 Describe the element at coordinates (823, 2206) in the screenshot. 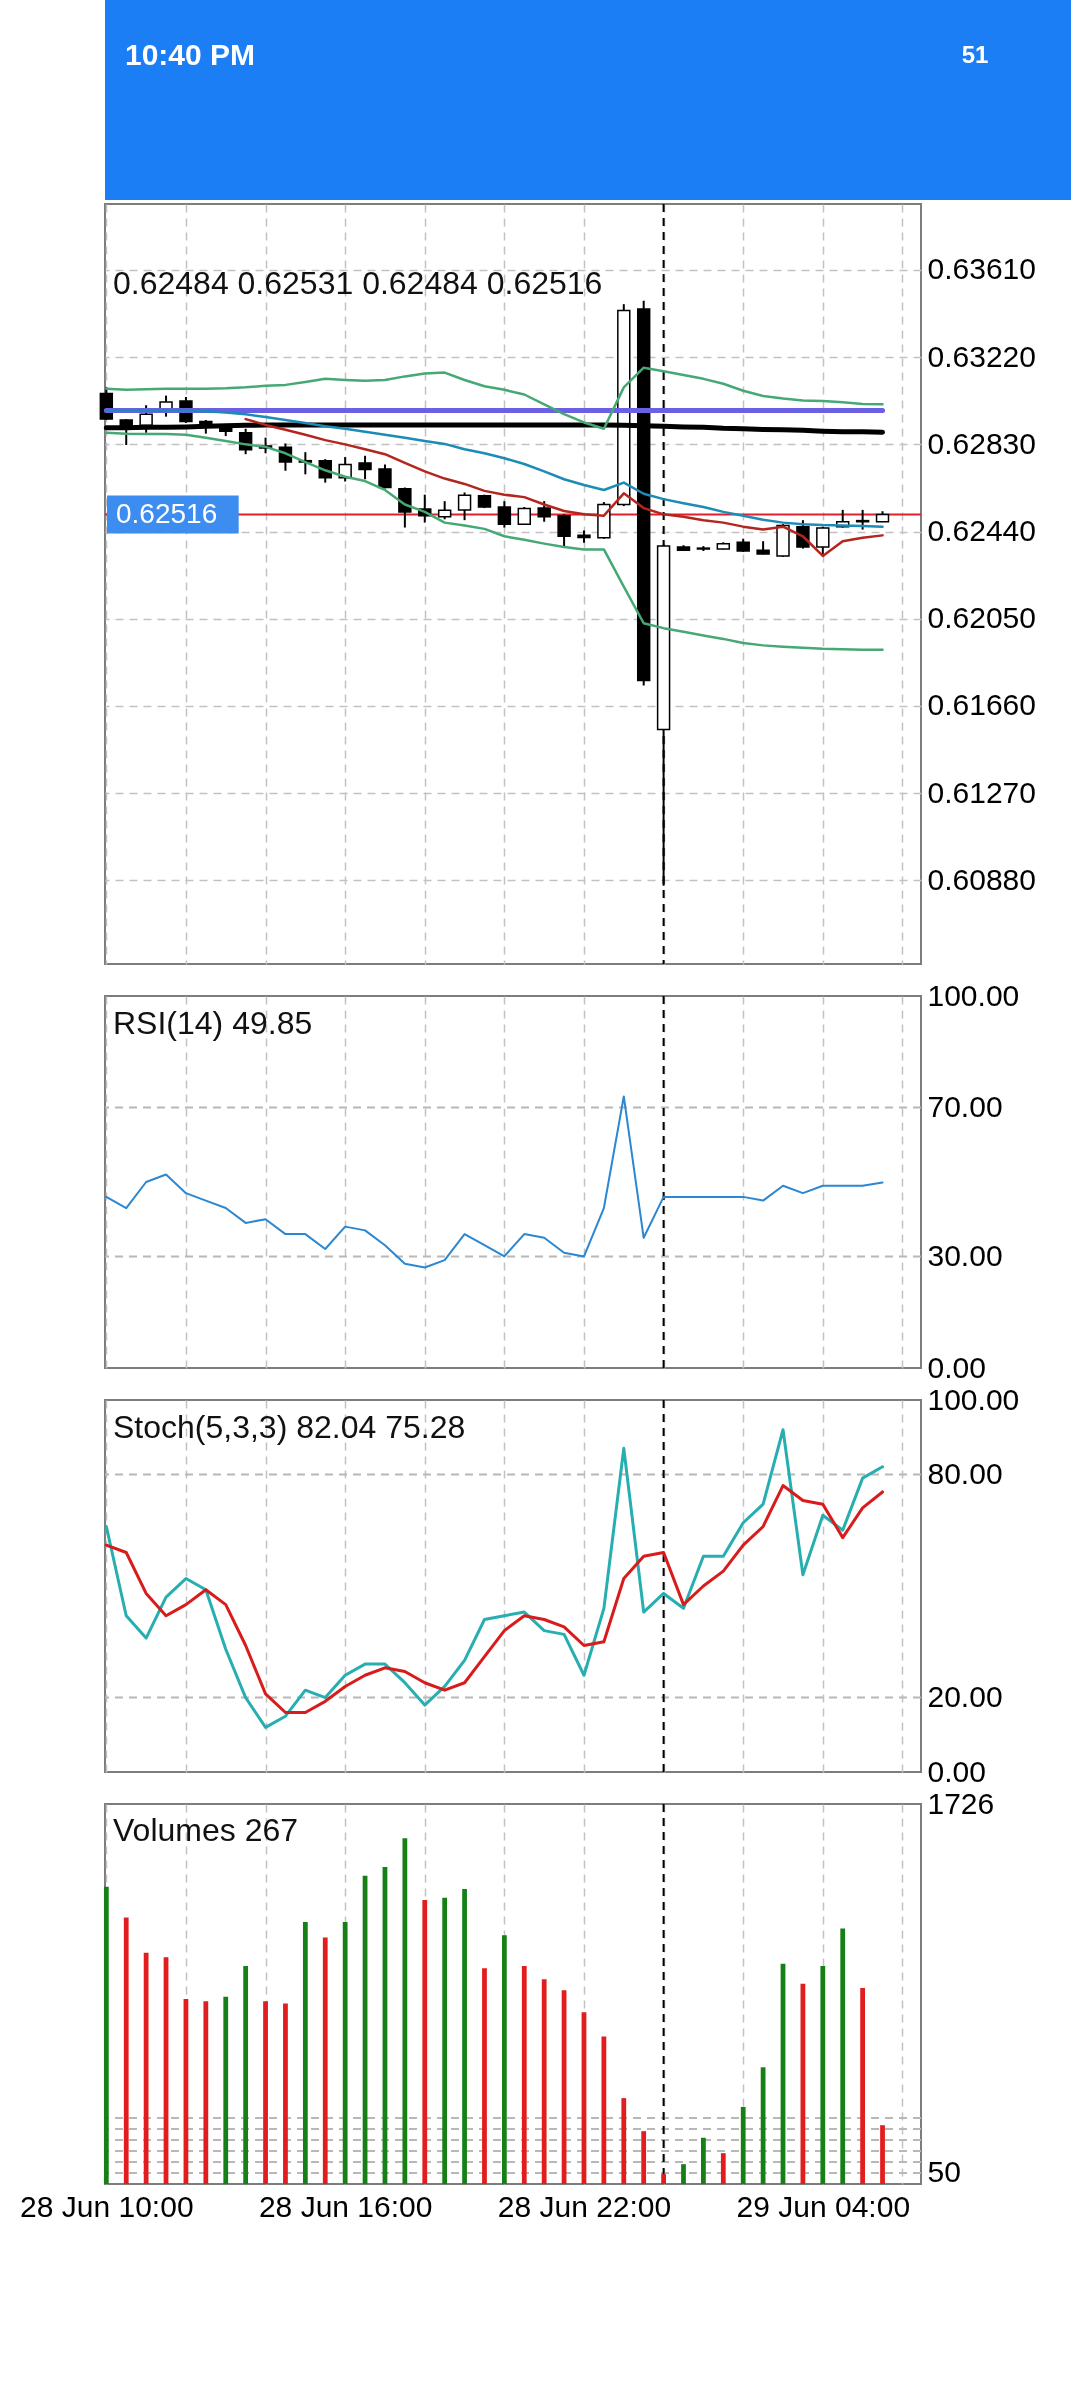

I see `x-tick-label: 29 Jun 04:00` at that location.